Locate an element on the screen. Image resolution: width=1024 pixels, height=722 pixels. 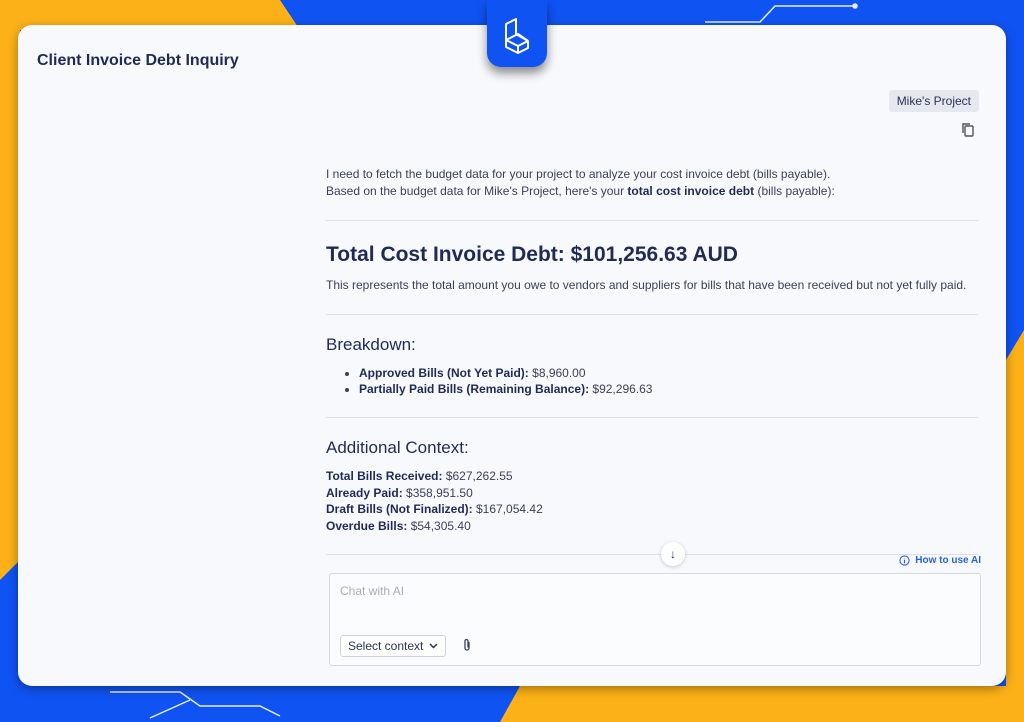
context-item: Overdue Bills: $54,305.40 is located at coordinates (398, 525).